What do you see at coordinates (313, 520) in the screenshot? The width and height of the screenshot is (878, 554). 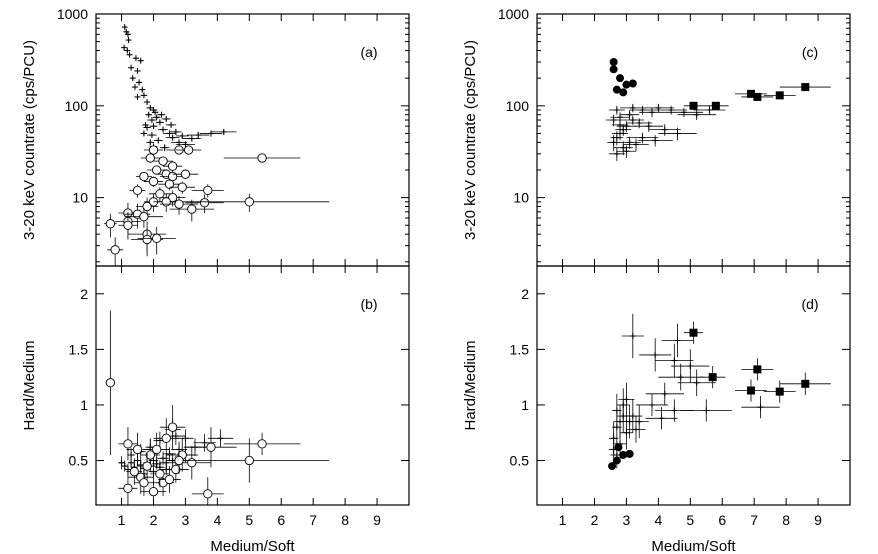 I see `x-tick-label: 7` at bounding box center [313, 520].